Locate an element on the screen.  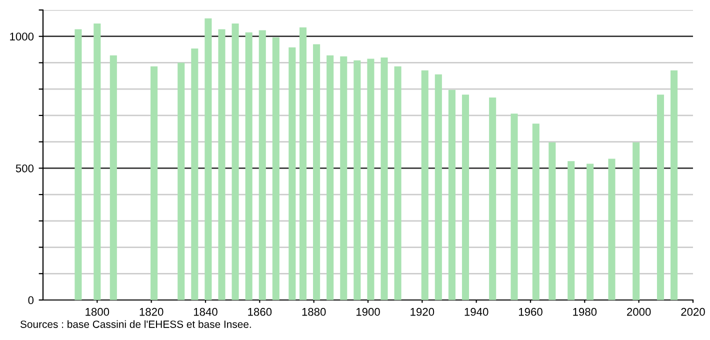
x-tick-label: 1800 is located at coordinates (98, 312).